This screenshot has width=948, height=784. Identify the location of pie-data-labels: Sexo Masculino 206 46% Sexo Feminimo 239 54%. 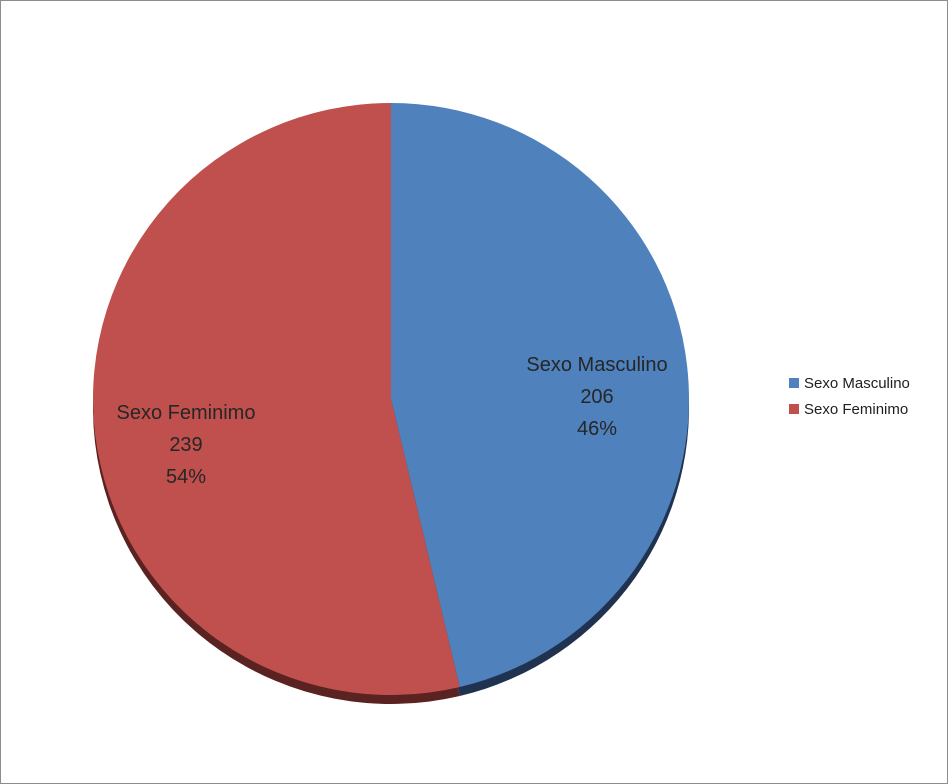
(392, 421).